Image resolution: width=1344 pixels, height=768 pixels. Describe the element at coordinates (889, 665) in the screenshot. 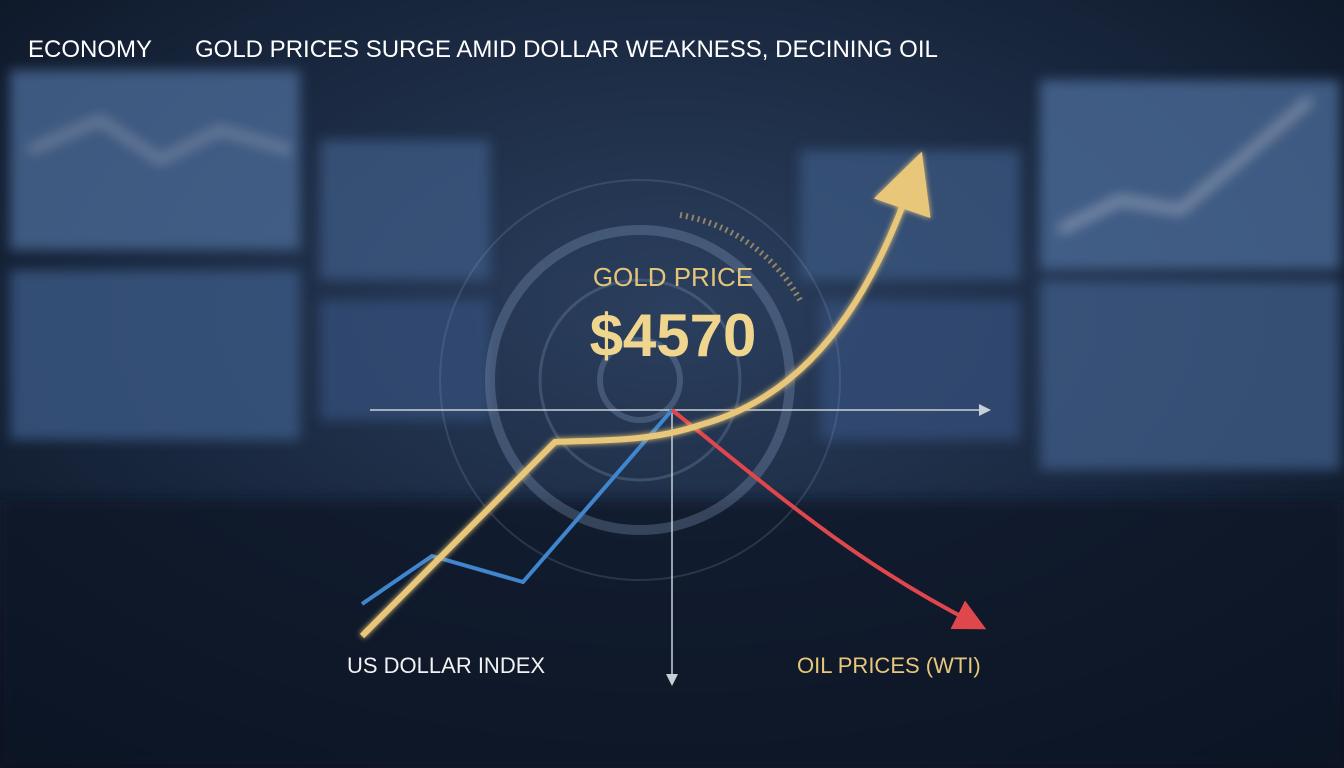

I see `oil-label: OIL PRICES (WTI)` at that location.